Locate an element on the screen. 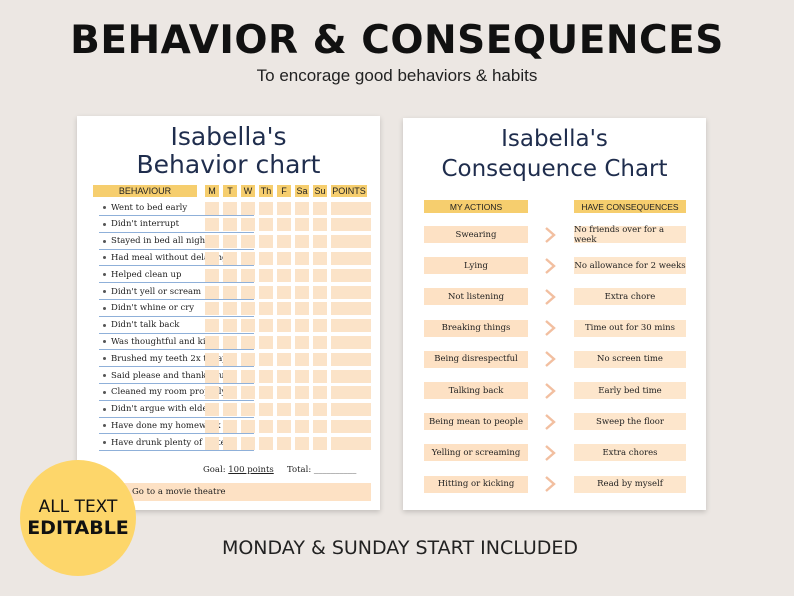 The height and width of the screenshot is (596, 794). consequence-box: No friends over for a week is located at coordinates (630, 235).